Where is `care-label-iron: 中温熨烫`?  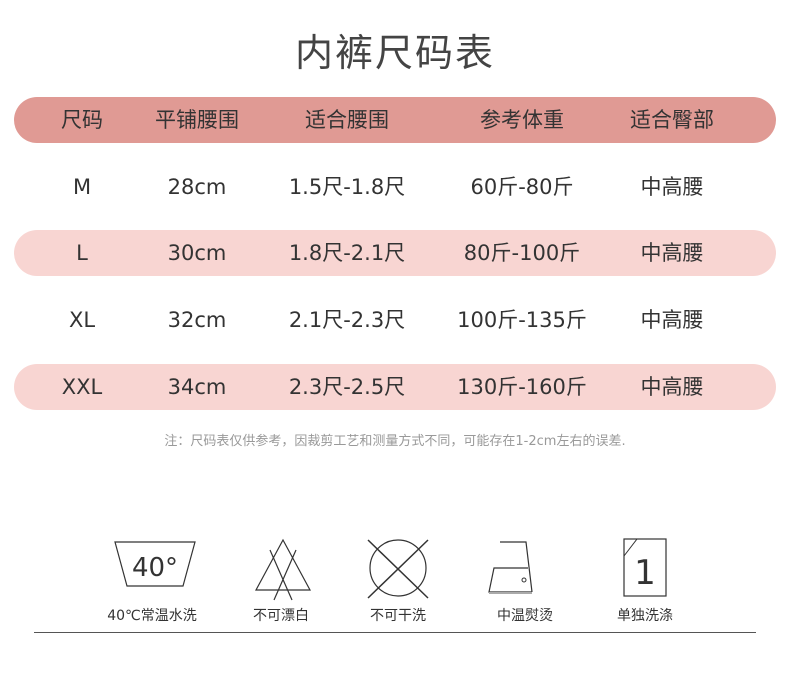 care-label-iron: 中温熨烫 is located at coordinates (525, 616).